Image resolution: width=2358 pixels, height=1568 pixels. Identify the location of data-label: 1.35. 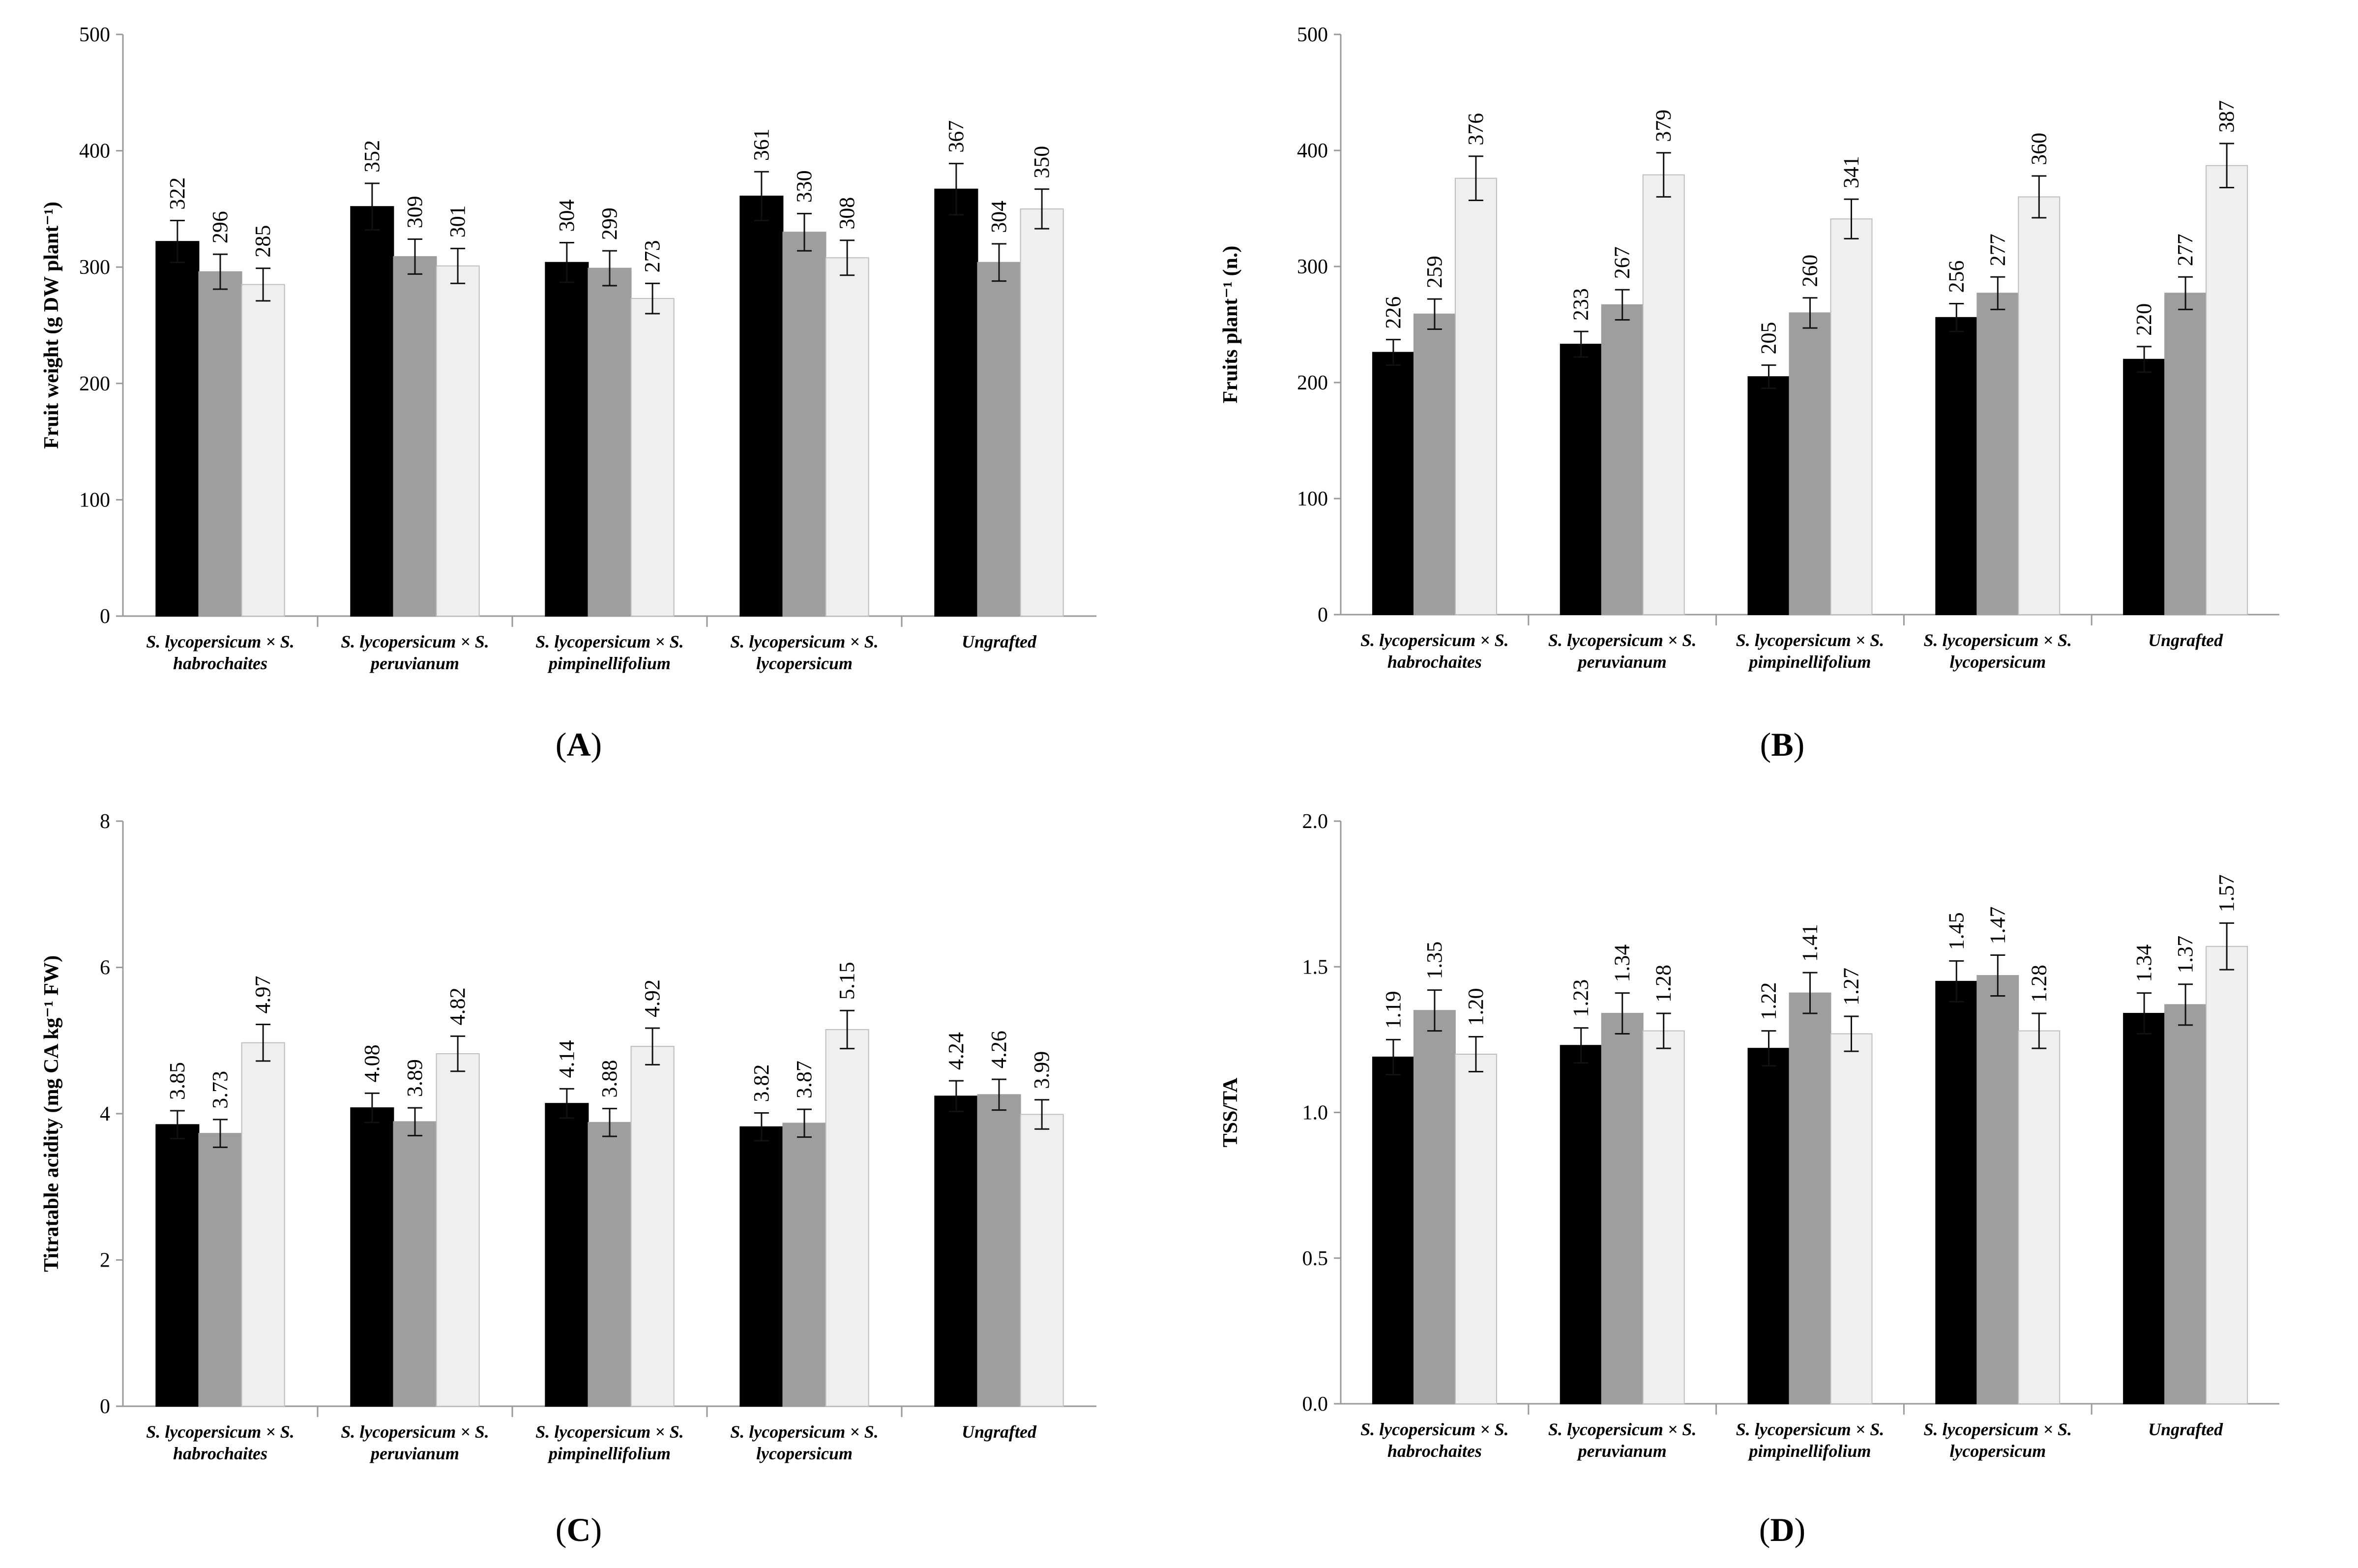
(1434, 960).